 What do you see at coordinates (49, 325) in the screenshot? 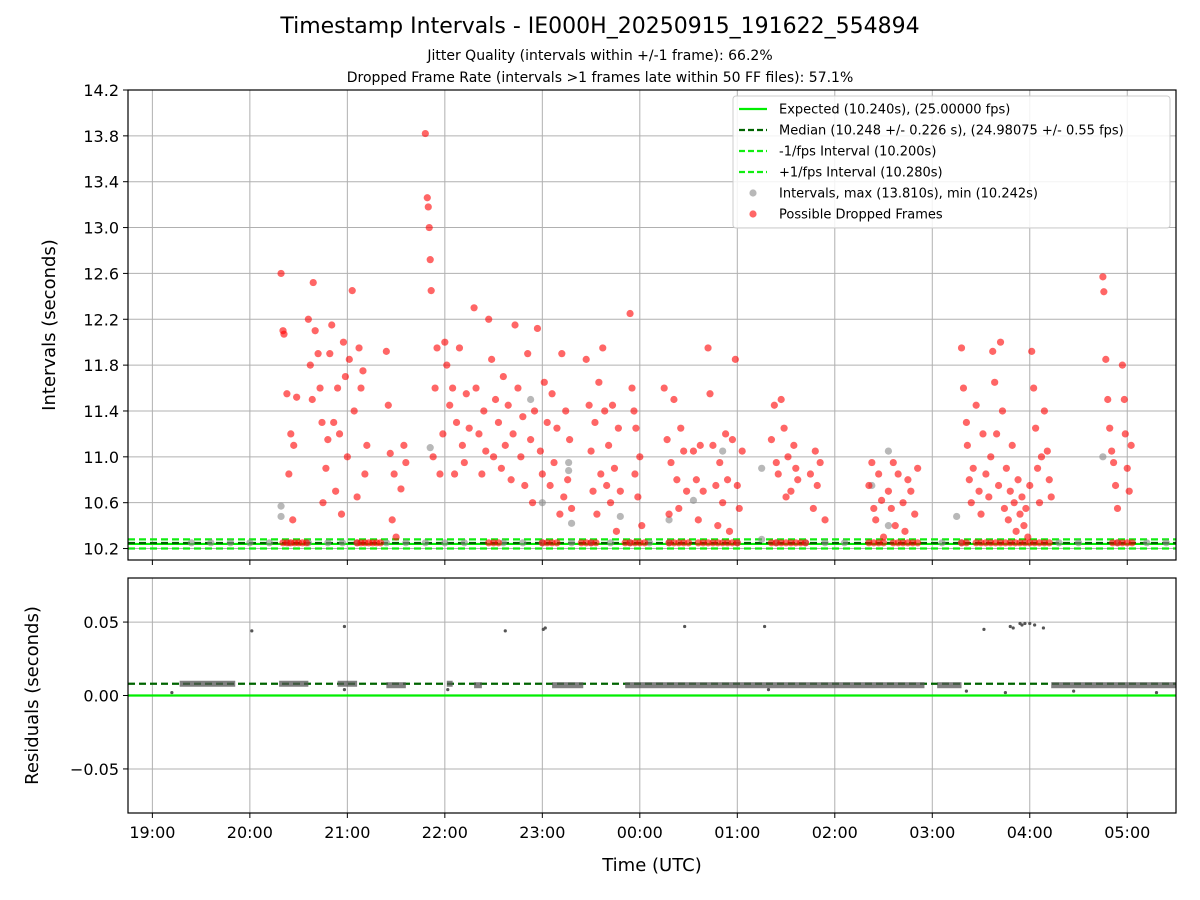
I see `intervals-y-axis-label: Intervals (seconds)` at bounding box center [49, 325].